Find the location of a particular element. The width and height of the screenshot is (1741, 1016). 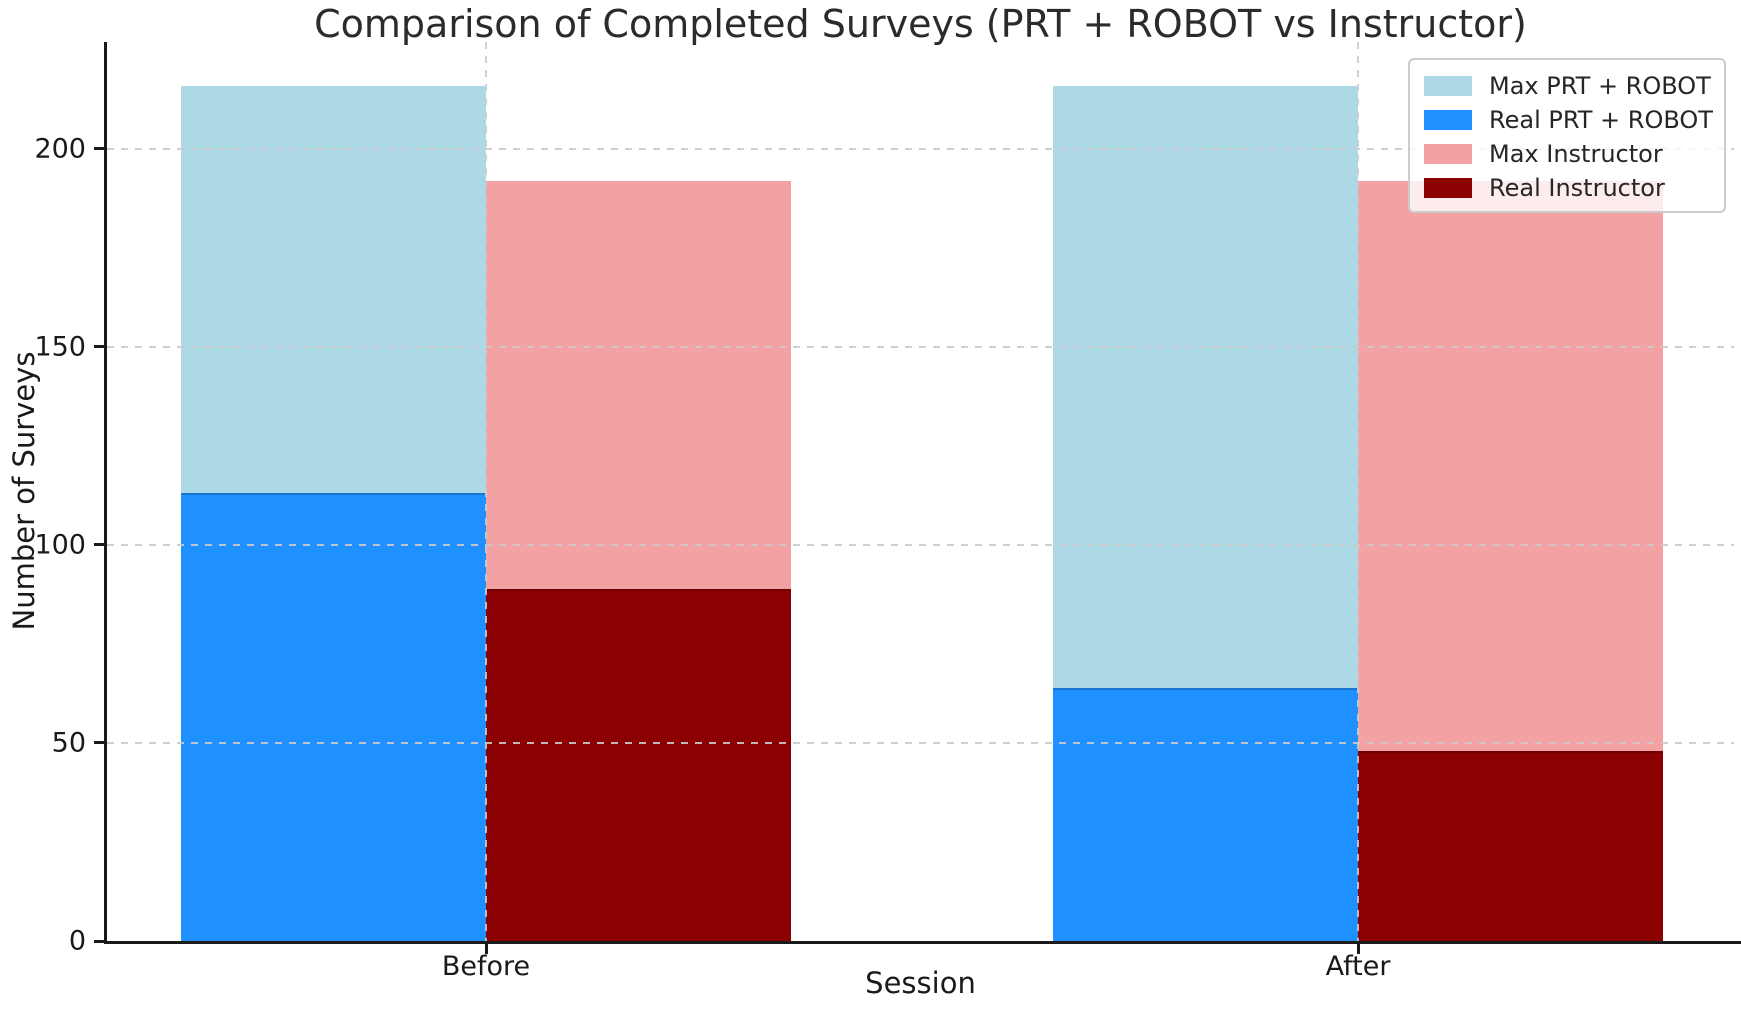

bar-real-prt-robot-after is located at coordinates (1205, 814).